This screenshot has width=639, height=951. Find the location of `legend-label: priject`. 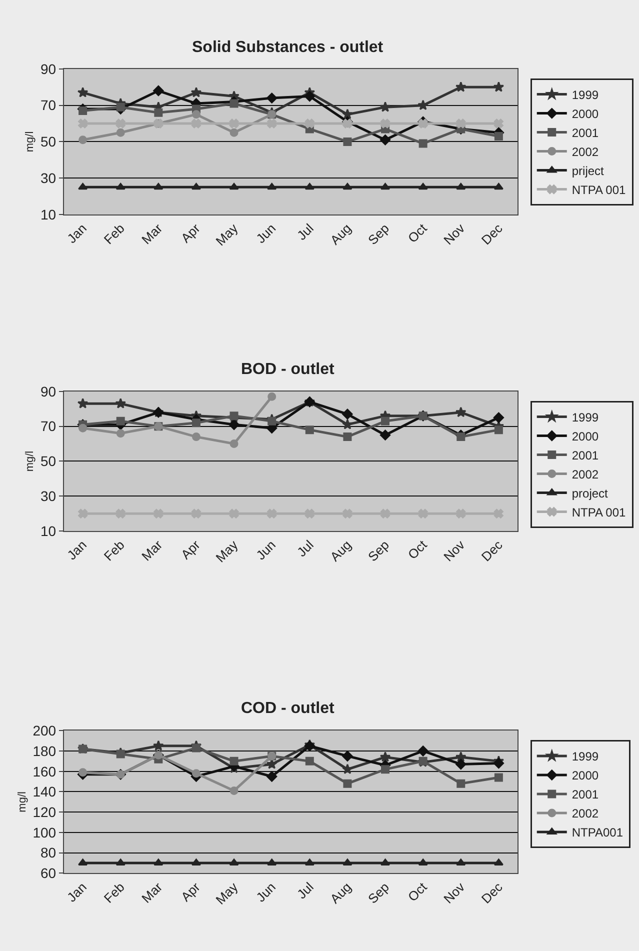

legend-label: priject is located at coordinates (588, 171).